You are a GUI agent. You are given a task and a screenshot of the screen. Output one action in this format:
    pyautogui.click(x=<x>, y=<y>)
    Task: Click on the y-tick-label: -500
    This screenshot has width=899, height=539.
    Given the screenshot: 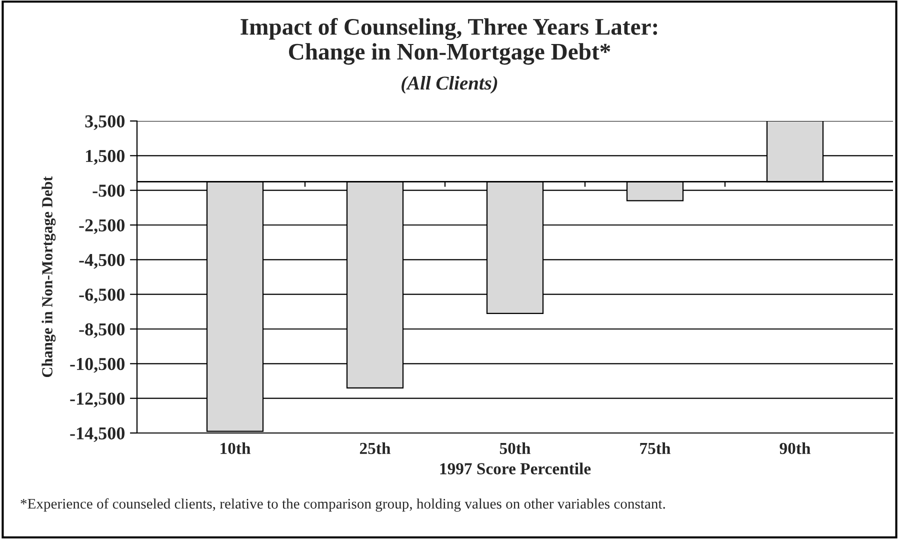 What is the action you would take?
    pyautogui.click(x=108, y=190)
    